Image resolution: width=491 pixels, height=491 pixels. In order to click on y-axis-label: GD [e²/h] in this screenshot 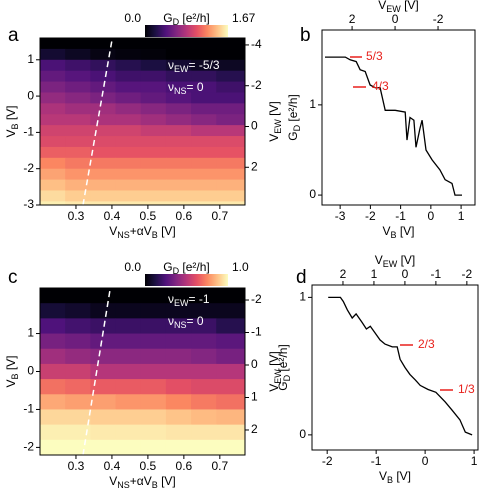, I will do `click(294, 117)`.